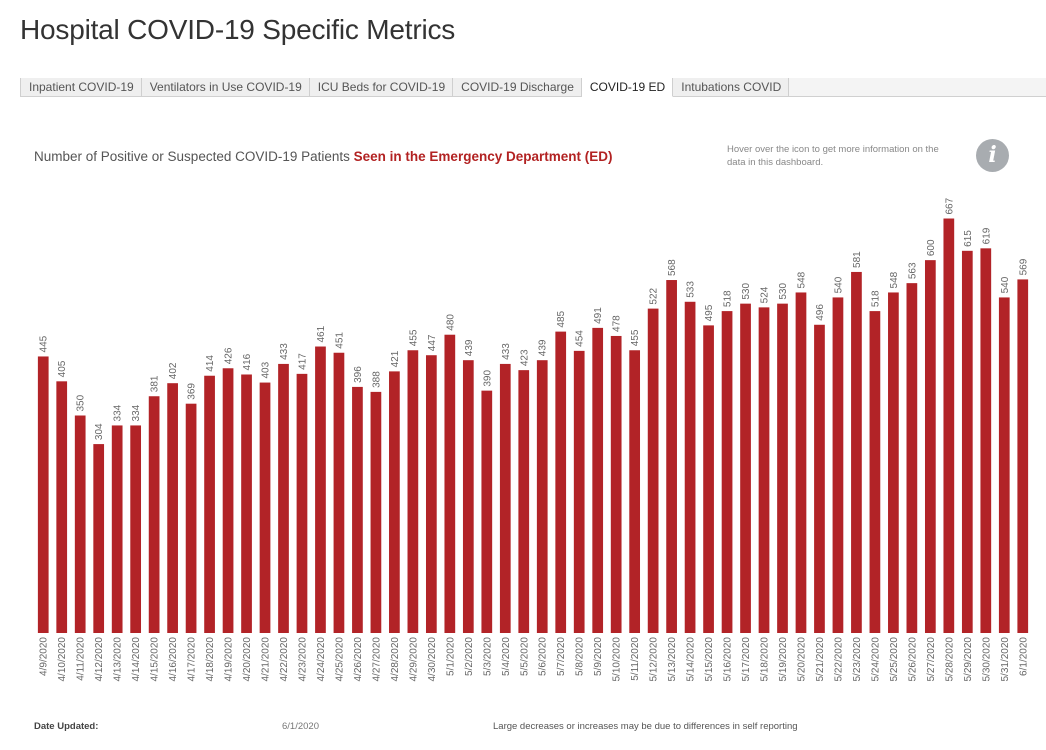  Describe the element at coordinates (746, 659) in the screenshot. I see `x-tick-label-38: 5/17/2020` at that location.